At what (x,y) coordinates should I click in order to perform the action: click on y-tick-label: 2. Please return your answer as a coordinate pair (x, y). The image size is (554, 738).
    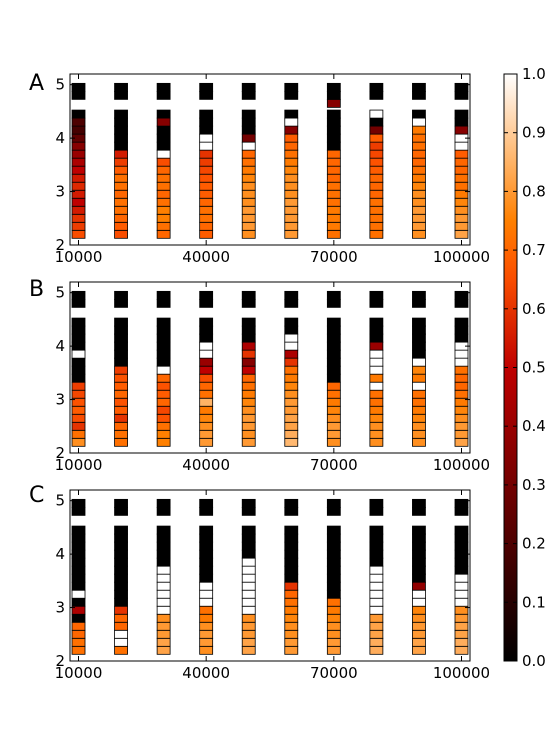
    Looking at the image, I should click on (60, 661).